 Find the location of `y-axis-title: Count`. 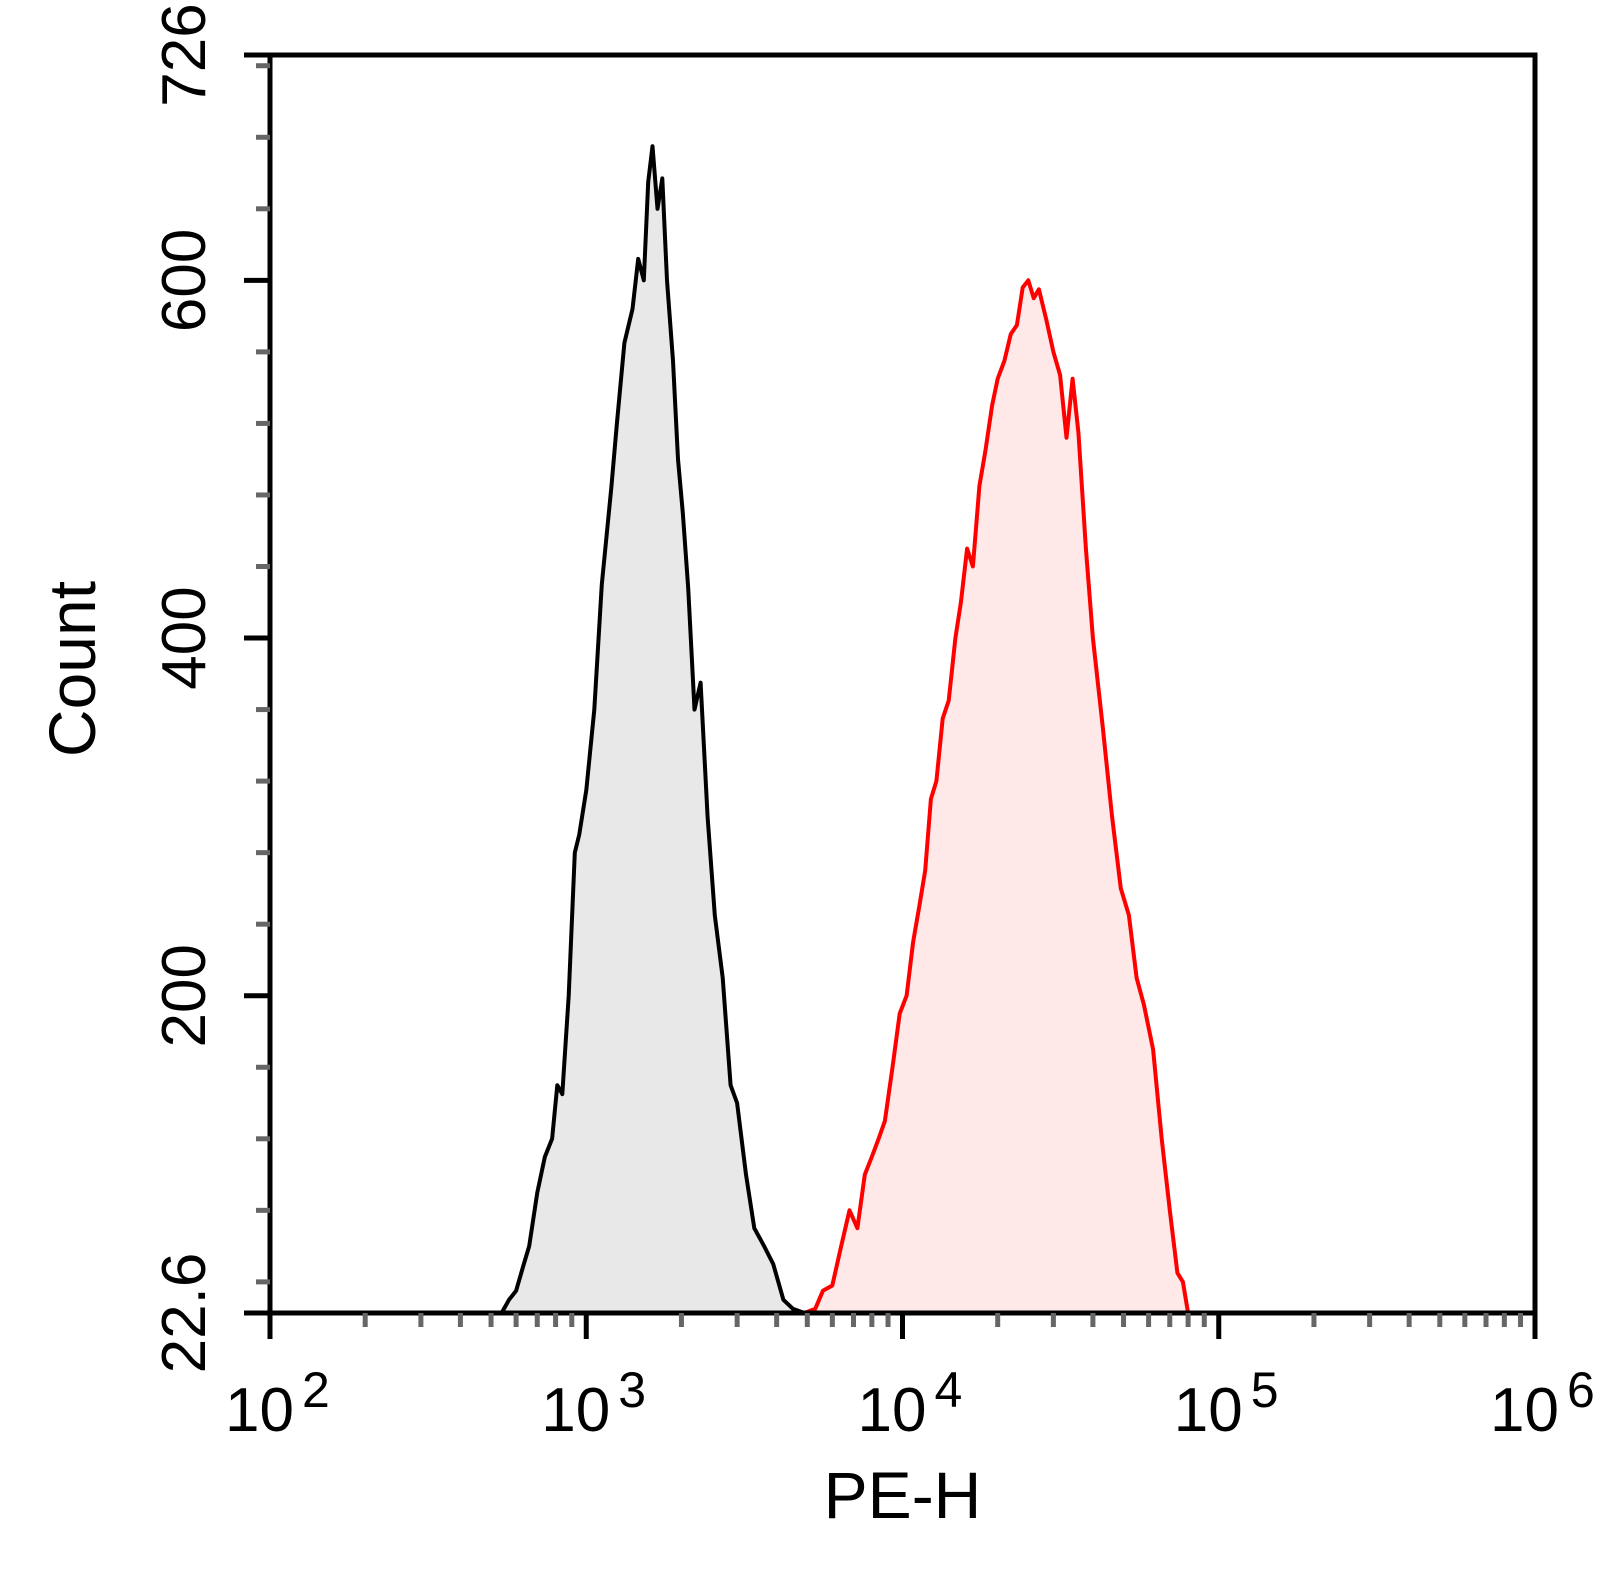

y-axis-title: Count is located at coordinates (72, 669).